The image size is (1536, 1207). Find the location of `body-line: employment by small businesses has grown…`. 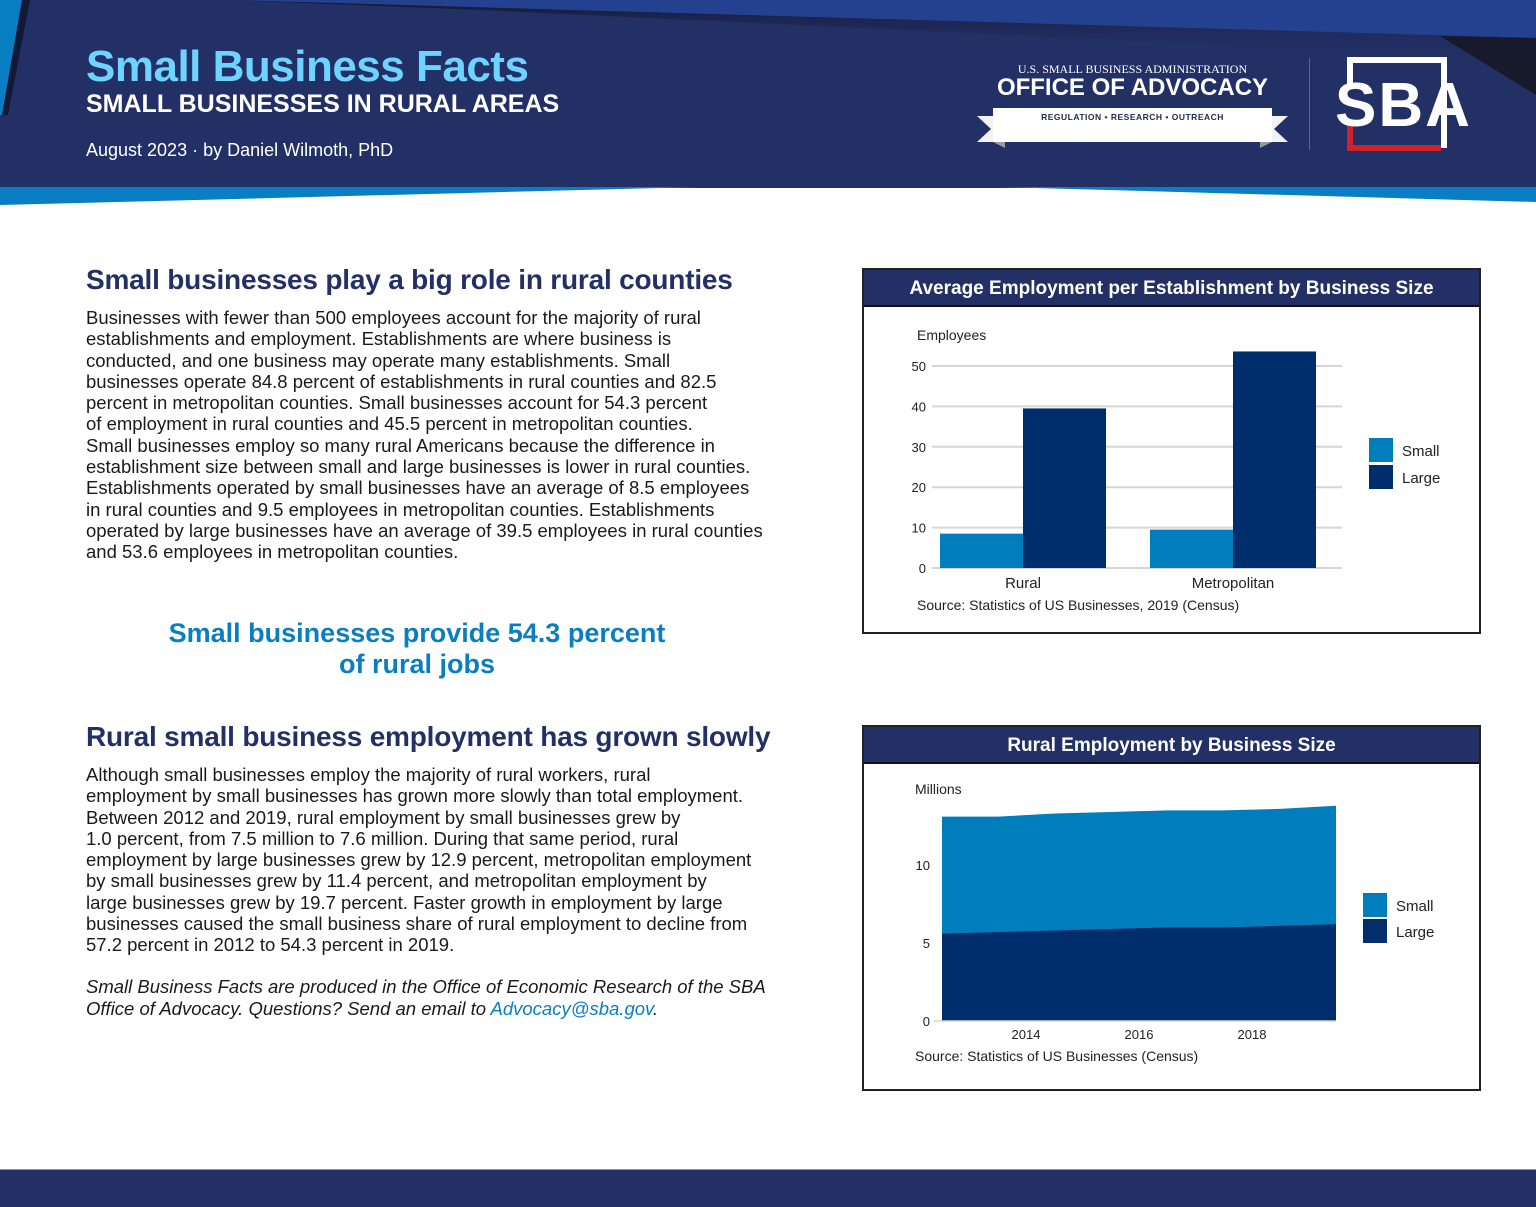

body-line: employment by small businesses has grown… is located at coordinates (415, 796).